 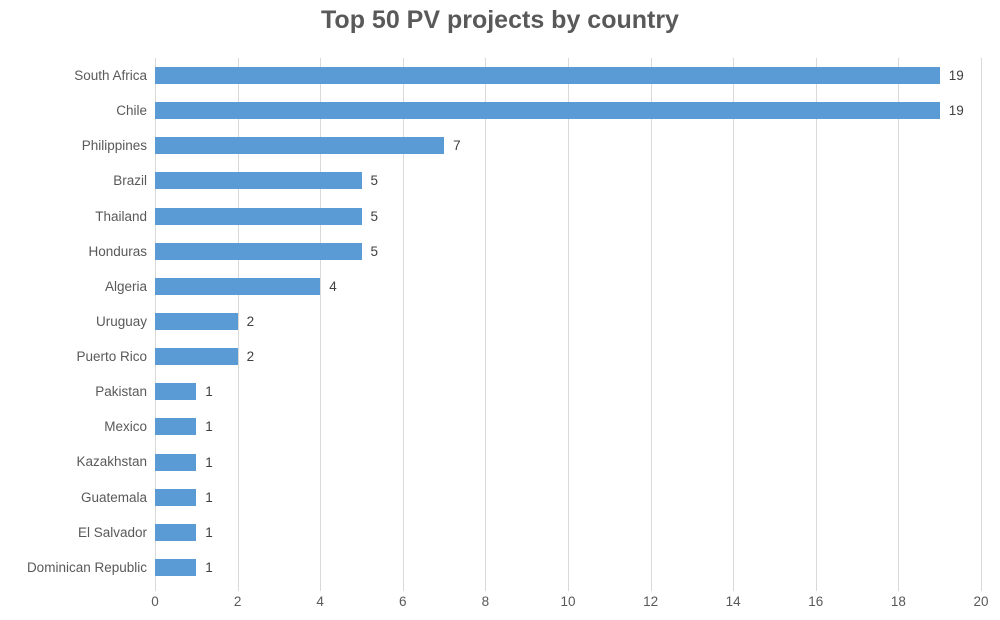 What do you see at coordinates (176, 392) in the screenshot?
I see `bar-pakistan` at bounding box center [176, 392].